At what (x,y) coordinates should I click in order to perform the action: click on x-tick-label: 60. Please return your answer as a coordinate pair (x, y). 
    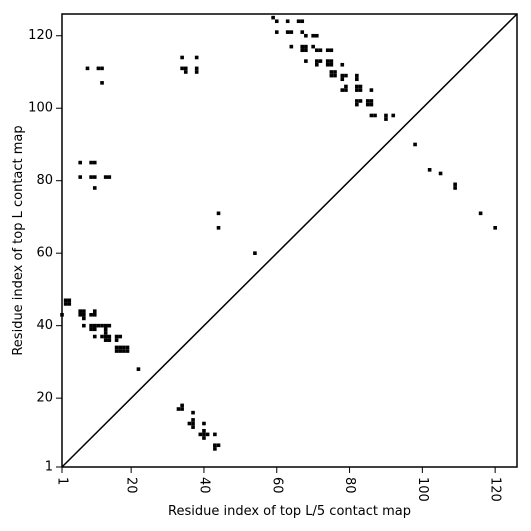
    Looking at the image, I should click on (276, 485).